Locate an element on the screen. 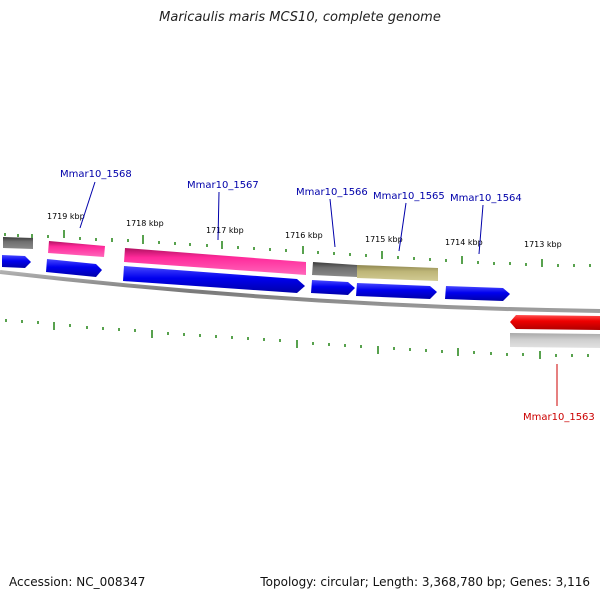 This screenshot has width=600, height=600. kbp-label-1713: 1713 kbp is located at coordinates (543, 244).